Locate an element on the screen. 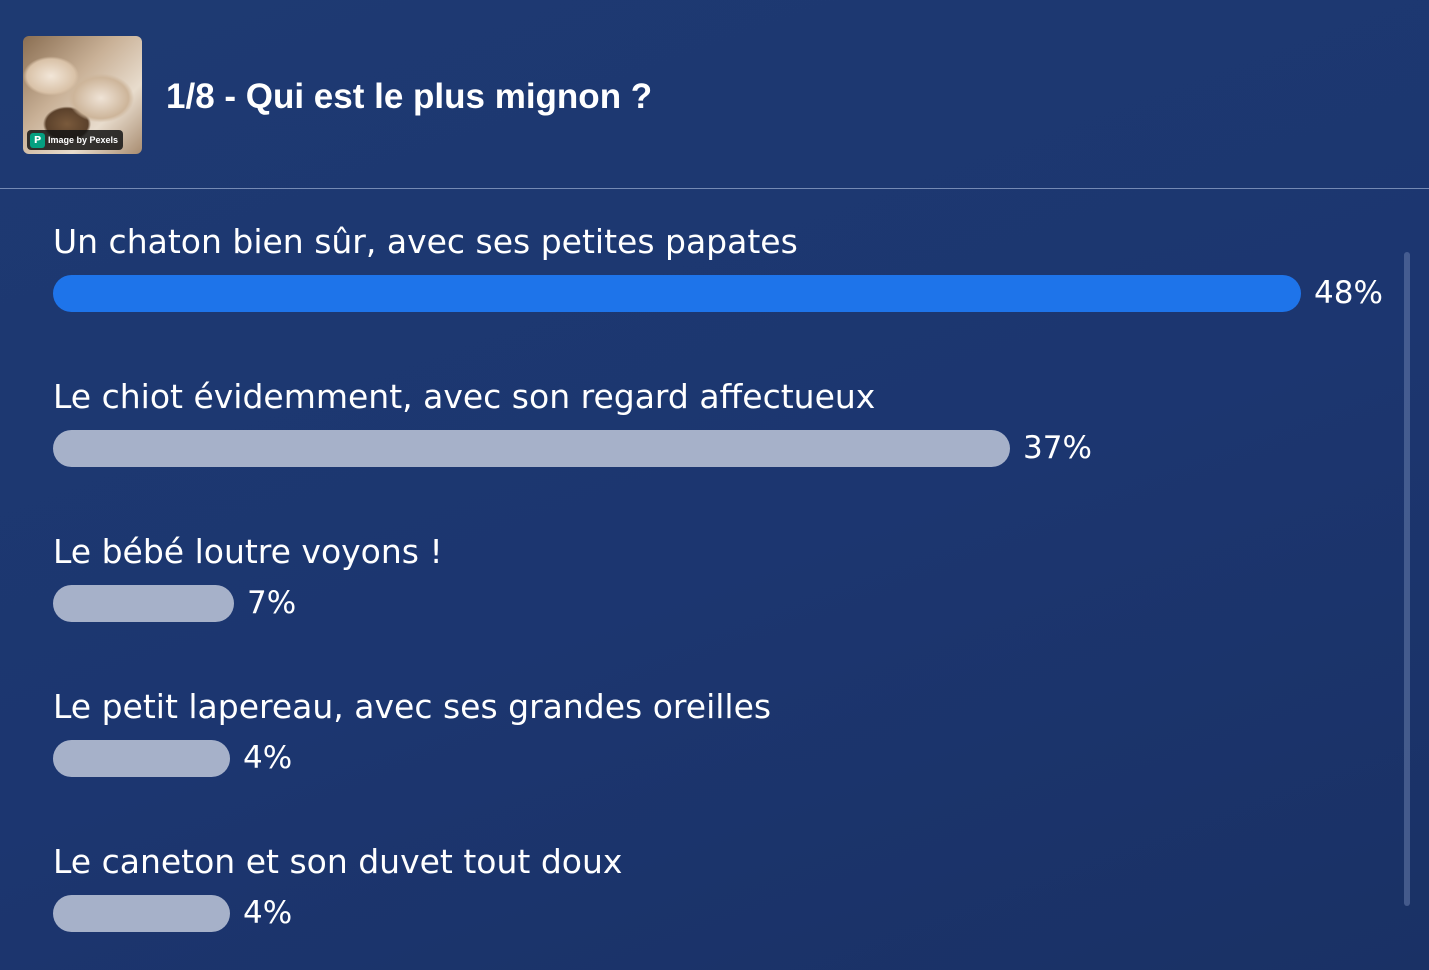 The height and width of the screenshot is (970, 1429). image-credit-text: Image by Pexels is located at coordinates (83, 140).